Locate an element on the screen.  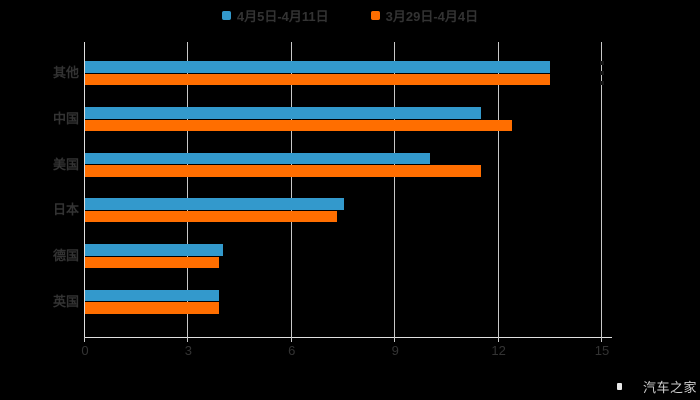
y-axis-label-中国: 中国 is located at coordinates (65, 118).